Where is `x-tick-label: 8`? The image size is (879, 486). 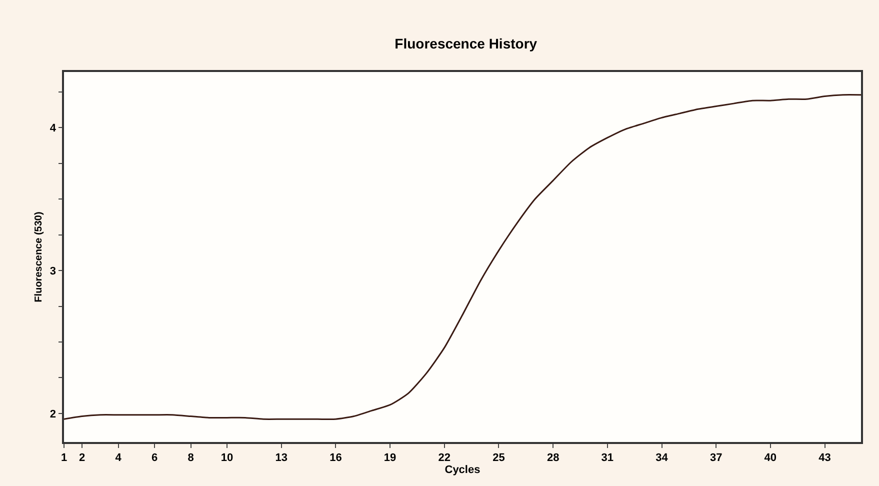
x-tick-label: 8 is located at coordinates (191, 458).